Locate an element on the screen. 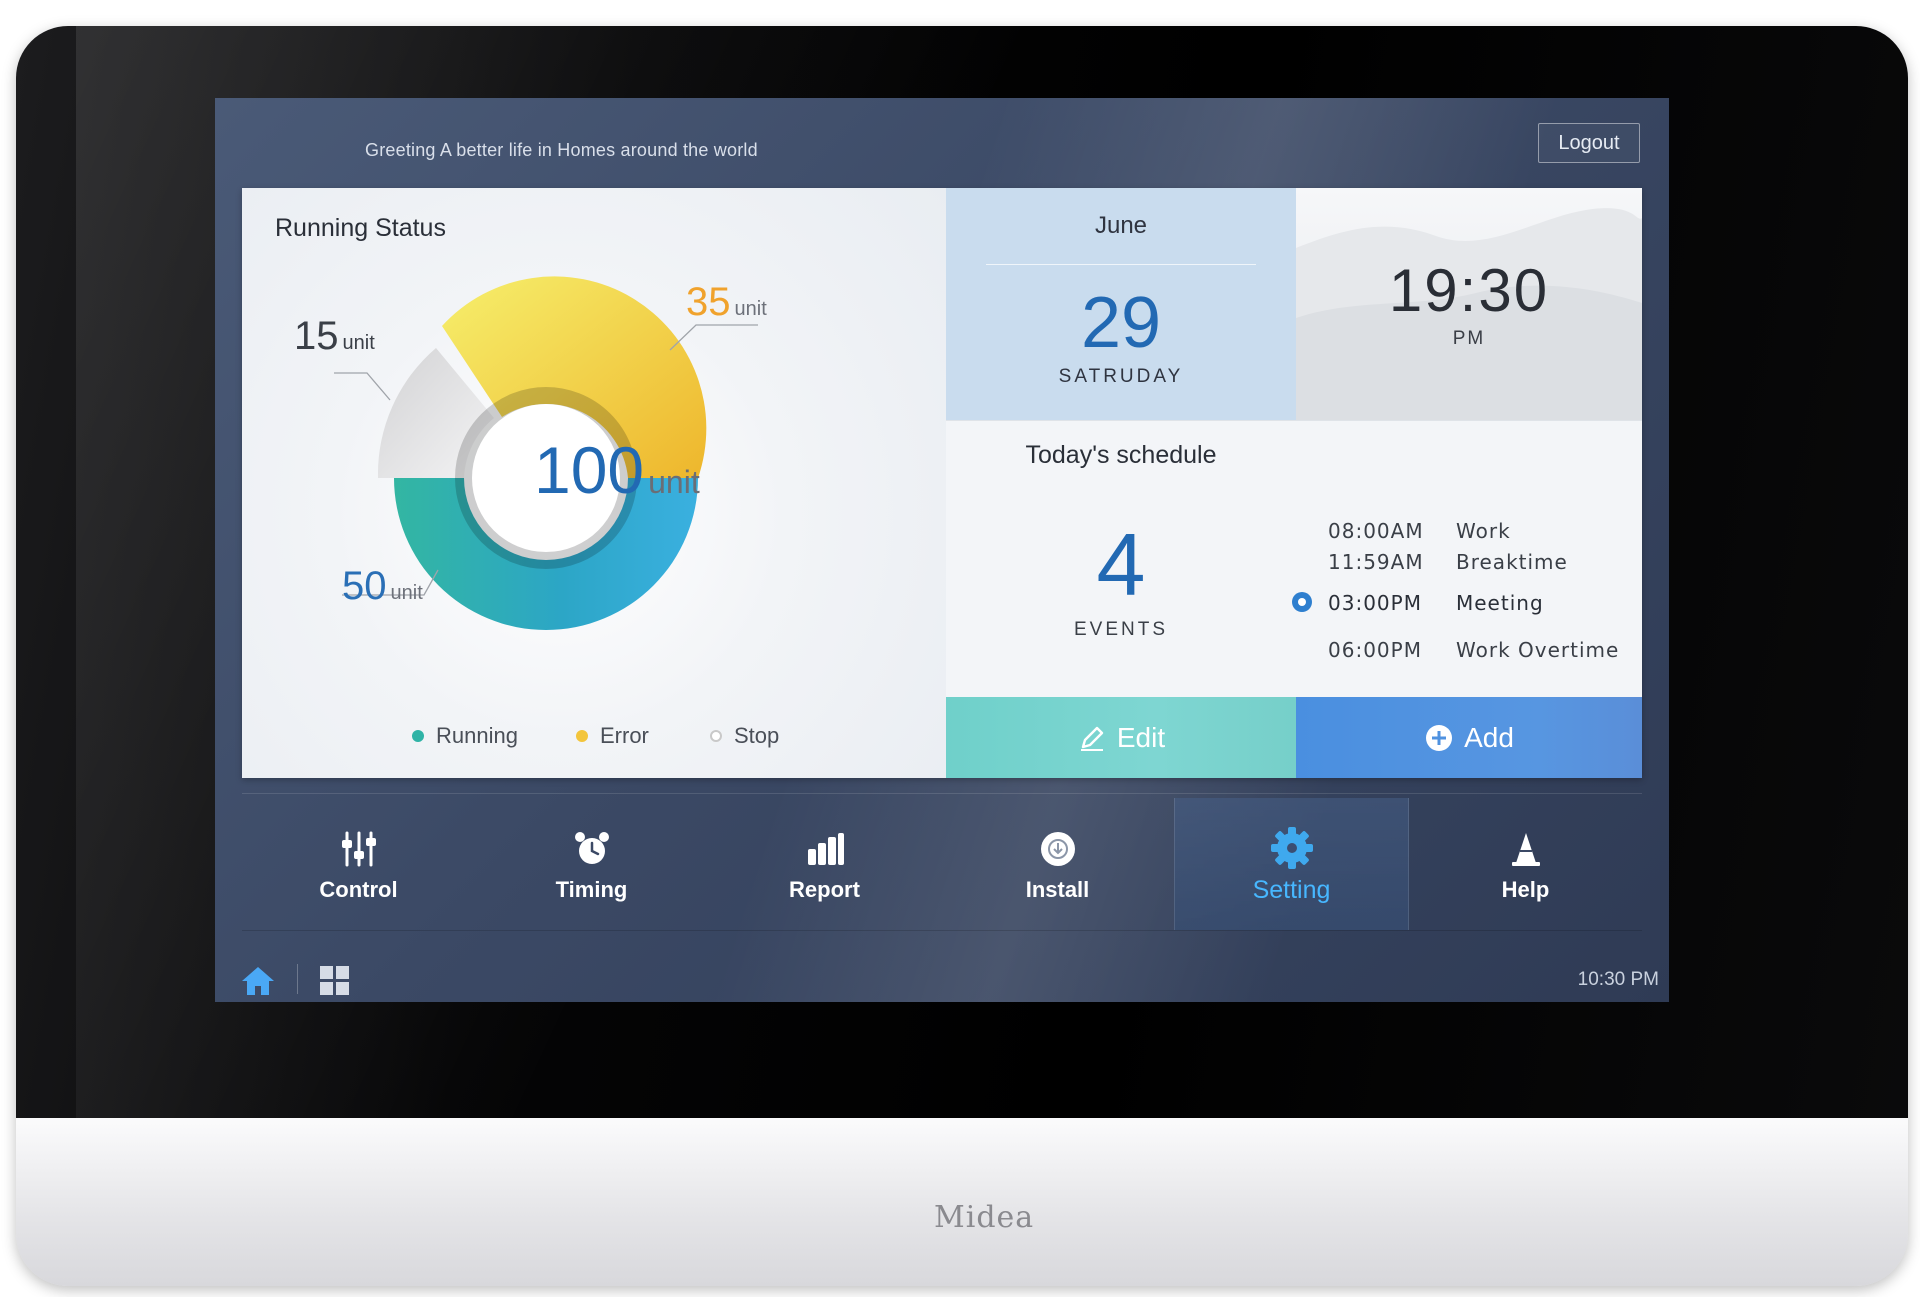 This screenshot has height=1297, width=1920. date-divider is located at coordinates (1121, 264).